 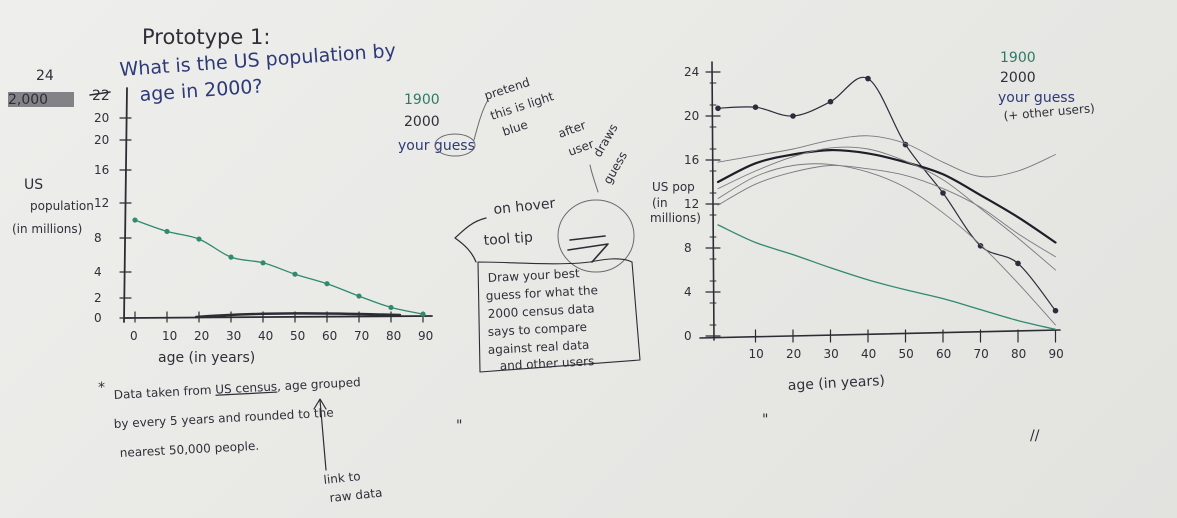 I want to click on right-x-tick-label: 80, so click(x=1018, y=354).